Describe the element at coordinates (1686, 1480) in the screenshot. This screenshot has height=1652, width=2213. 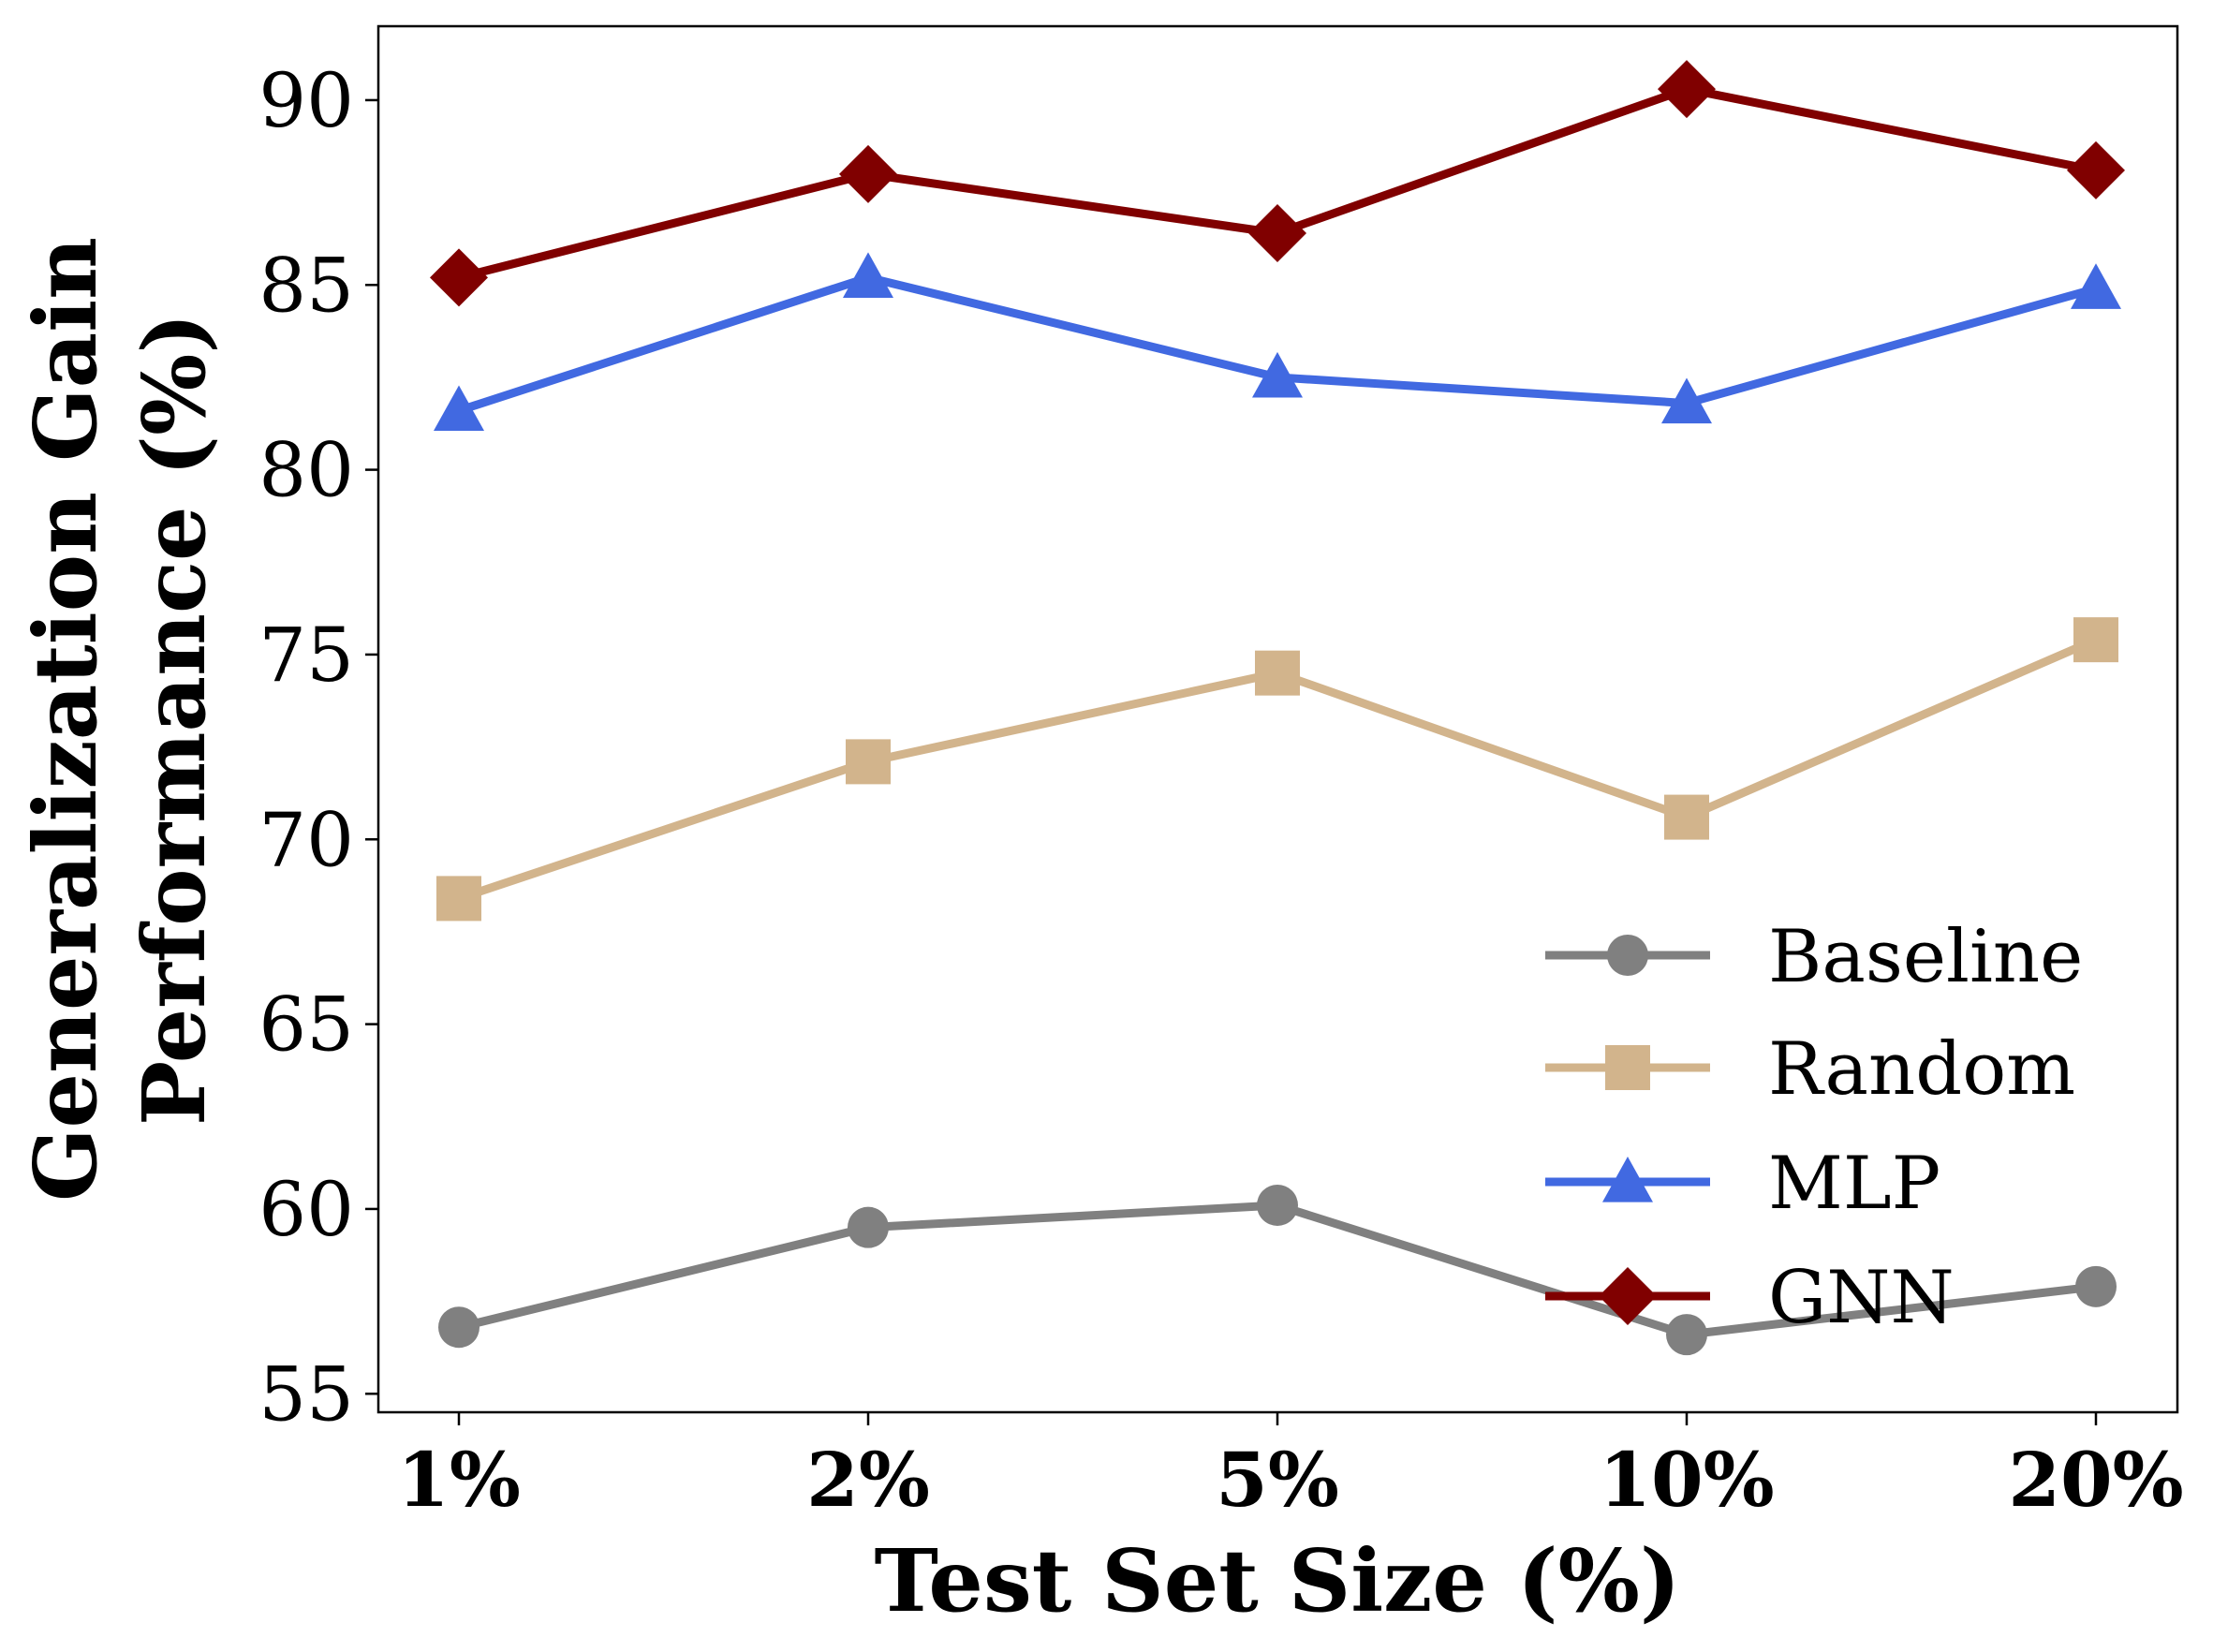
I see `x-tick-label: 10%` at that location.